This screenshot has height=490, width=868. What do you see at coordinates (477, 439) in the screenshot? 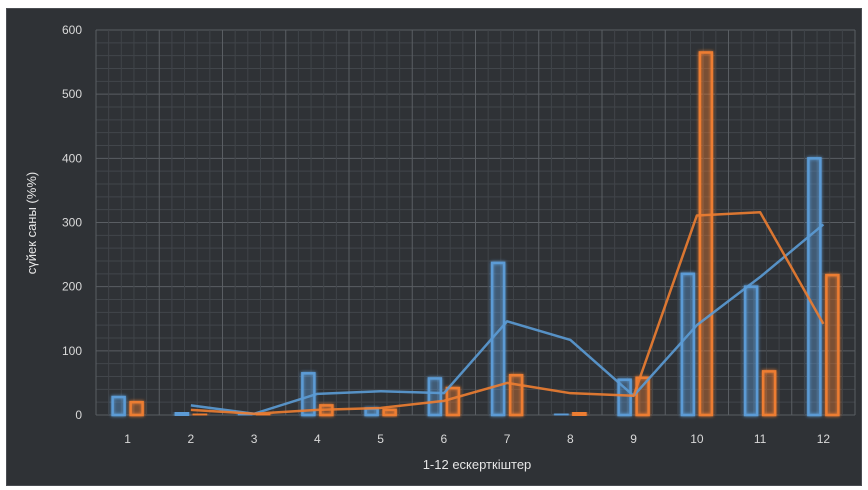
I see `x-axis-ticks: 1 2 3 4 5 6 7 8 9 10 11 12` at bounding box center [477, 439].